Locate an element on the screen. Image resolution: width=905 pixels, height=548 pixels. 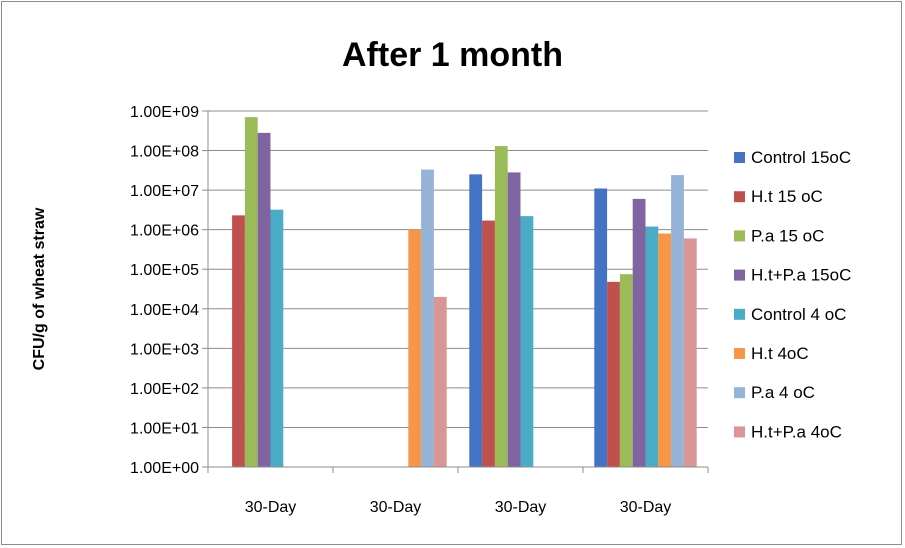
y-axis-label: CFU/g of wheat straw is located at coordinates (39, 288).